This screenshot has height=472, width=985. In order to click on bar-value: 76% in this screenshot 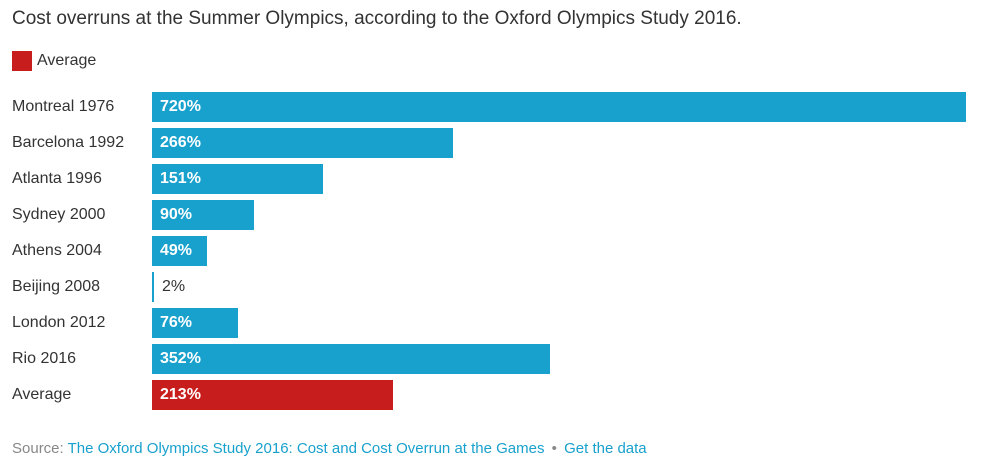, I will do `click(176, 322)`.